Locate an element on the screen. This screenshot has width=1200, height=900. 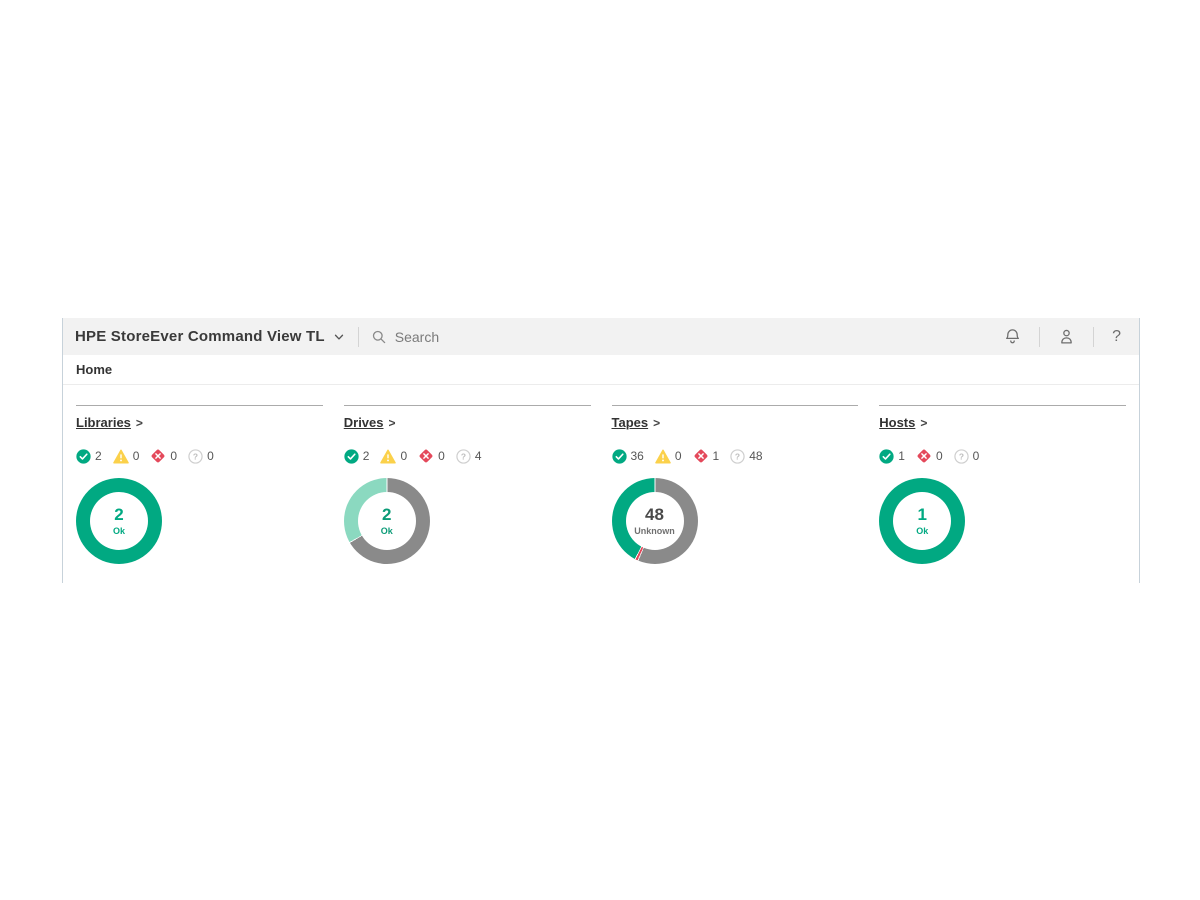
status-unknown: ? 4 is located at coordinates (469, 456).